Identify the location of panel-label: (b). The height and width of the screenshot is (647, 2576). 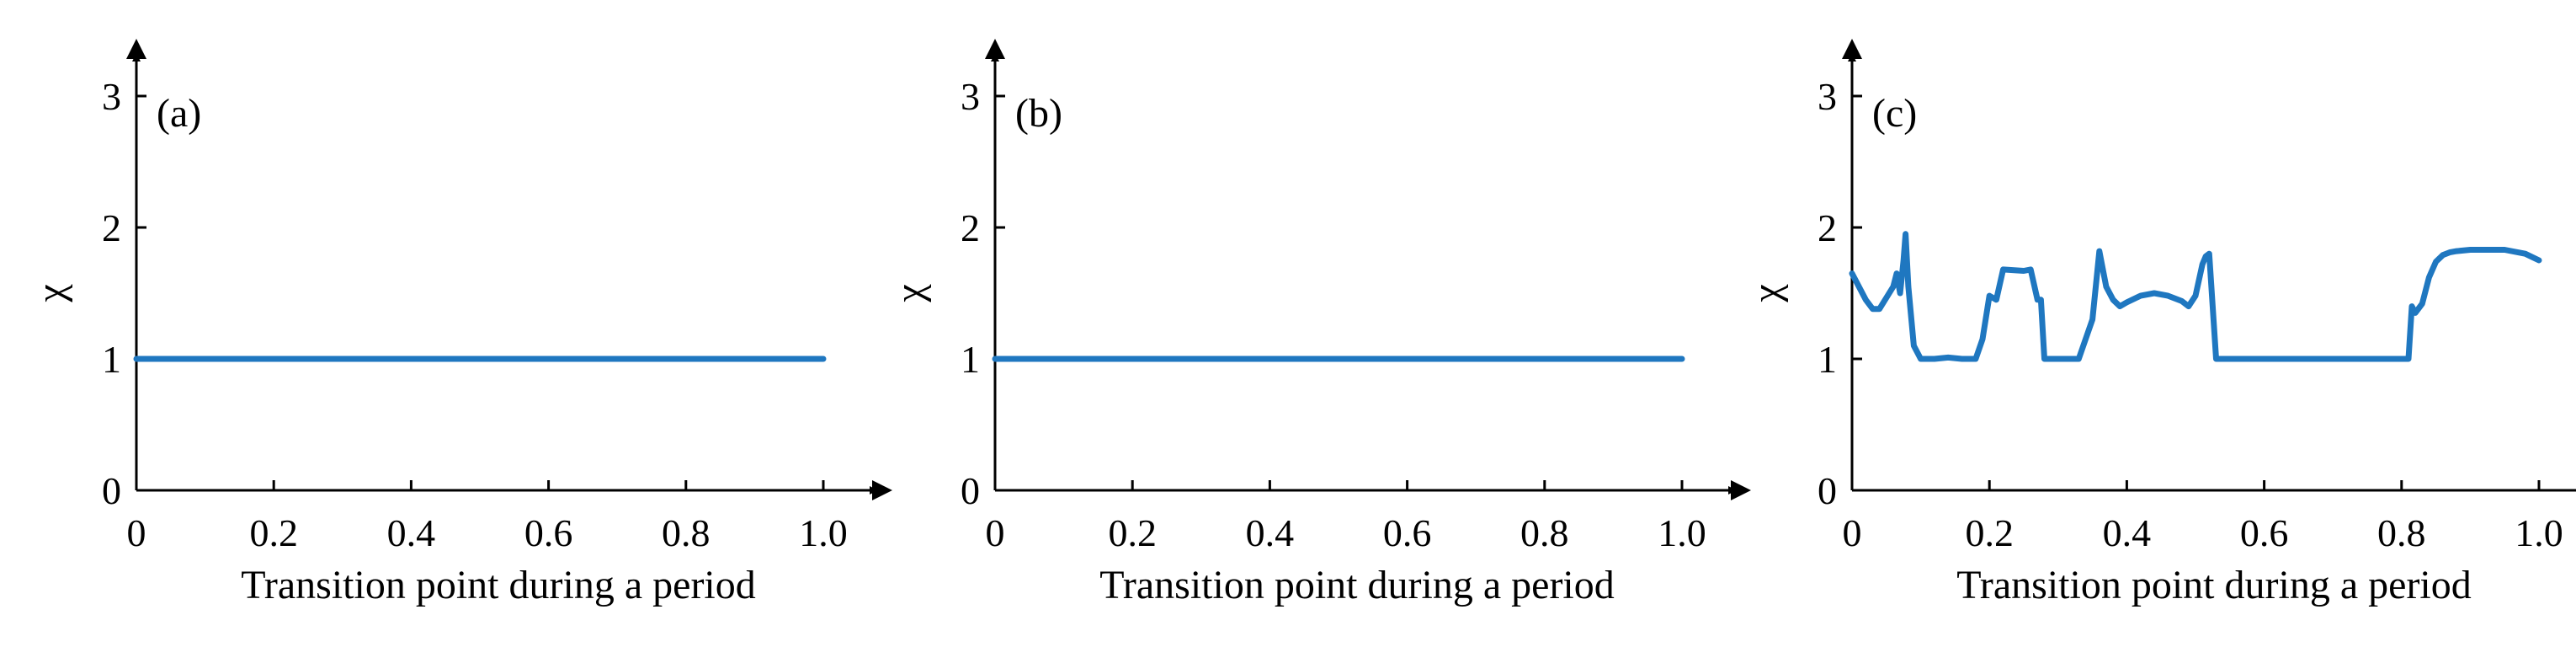
(1039, 113).